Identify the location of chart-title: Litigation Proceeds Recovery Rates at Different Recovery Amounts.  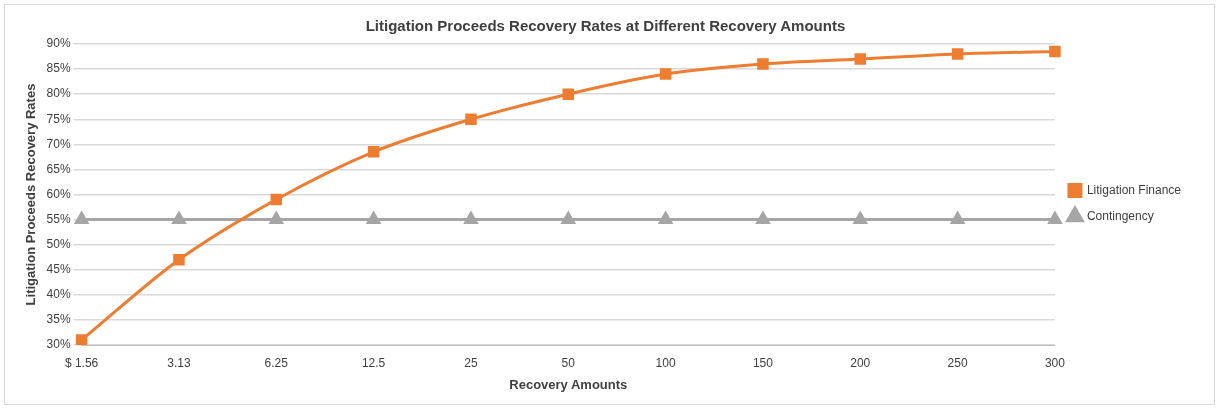
(605, 26).